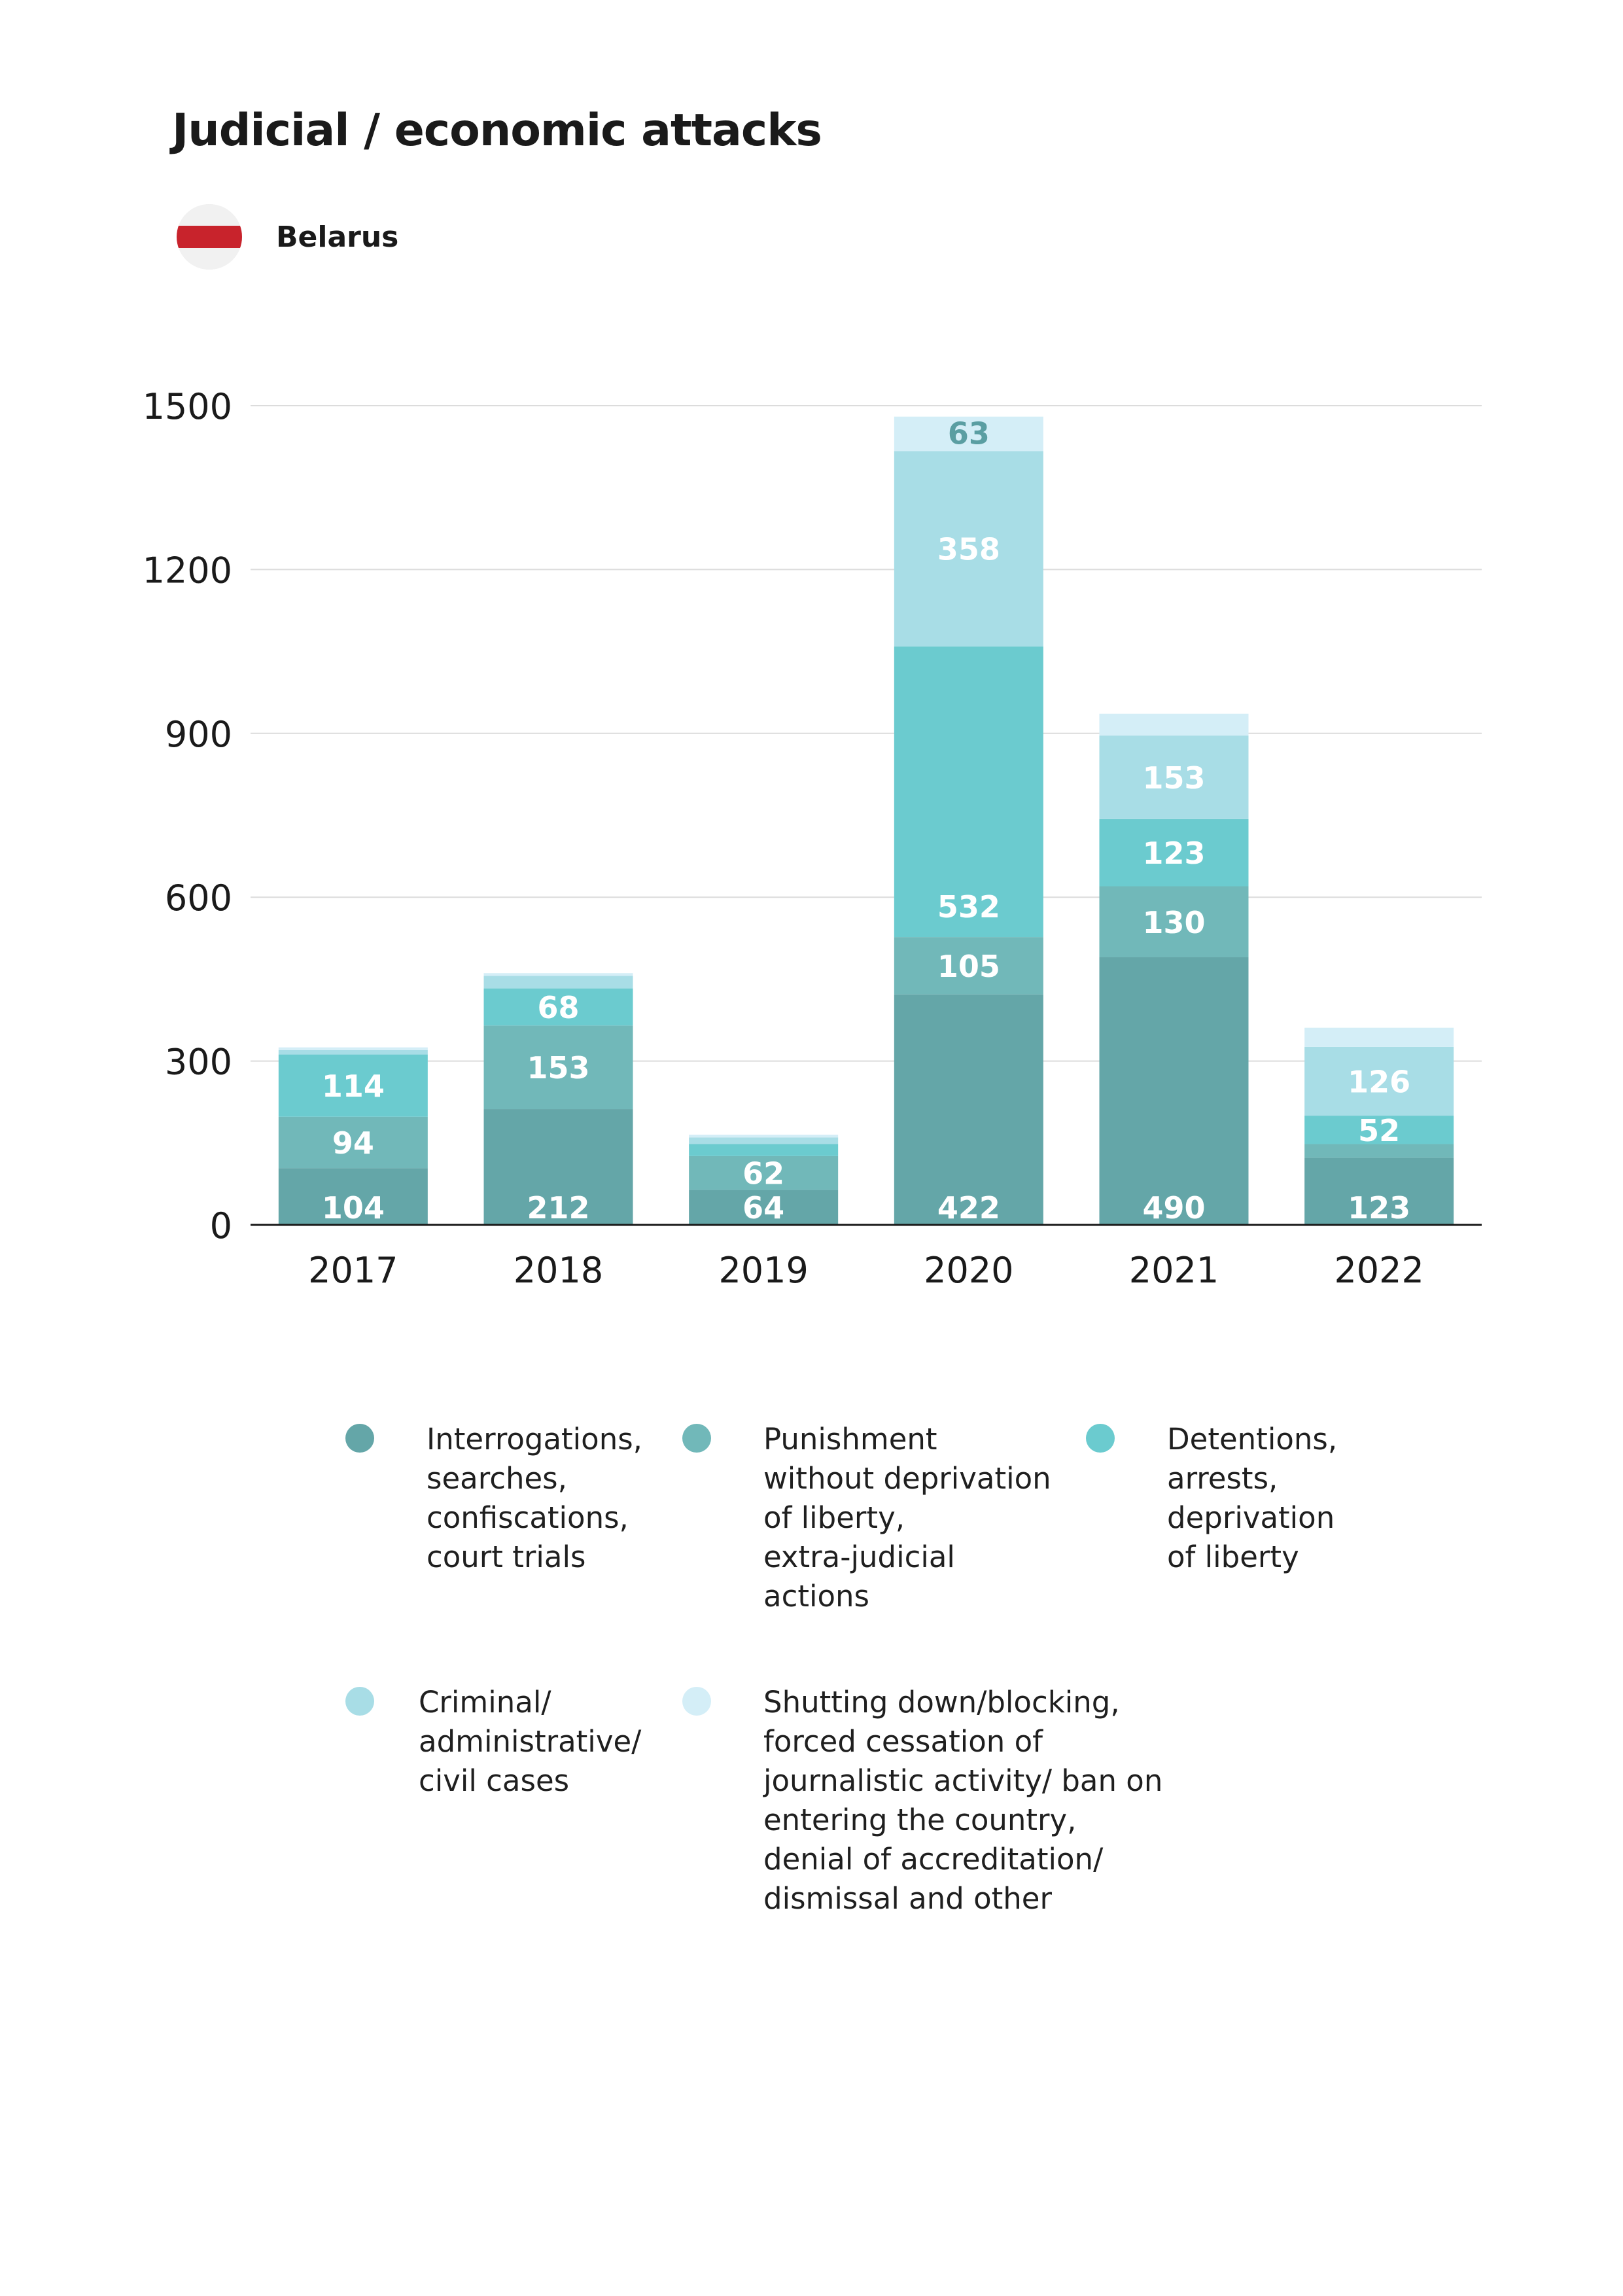 The width and height of the screenshot is (1623, 2296). What do you see at coordinates (354, 1208) in the screenshot?
I see `data-label: 104` at bounding box center [354, 1208].